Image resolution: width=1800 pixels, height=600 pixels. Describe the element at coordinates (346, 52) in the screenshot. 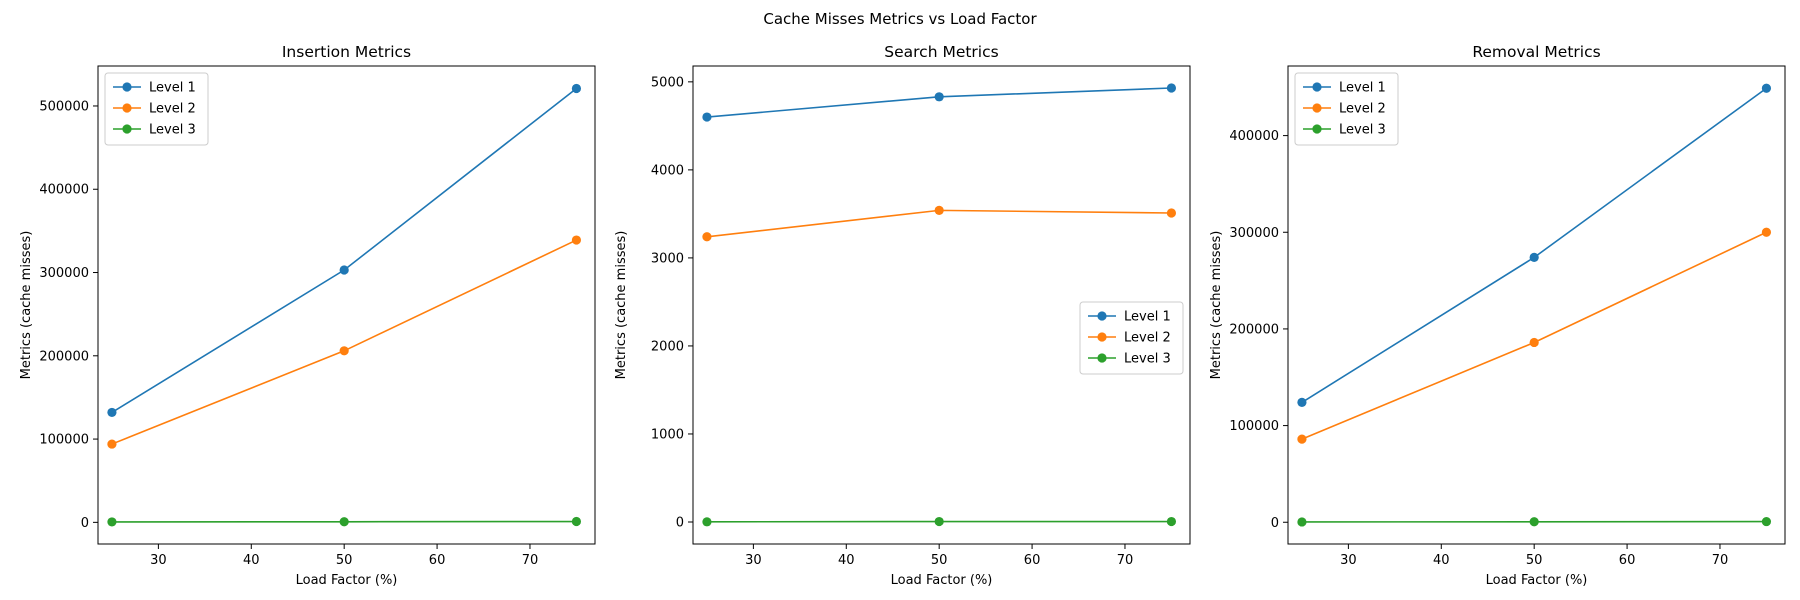

I see `panel-title: Insertion Metrics` at that location.